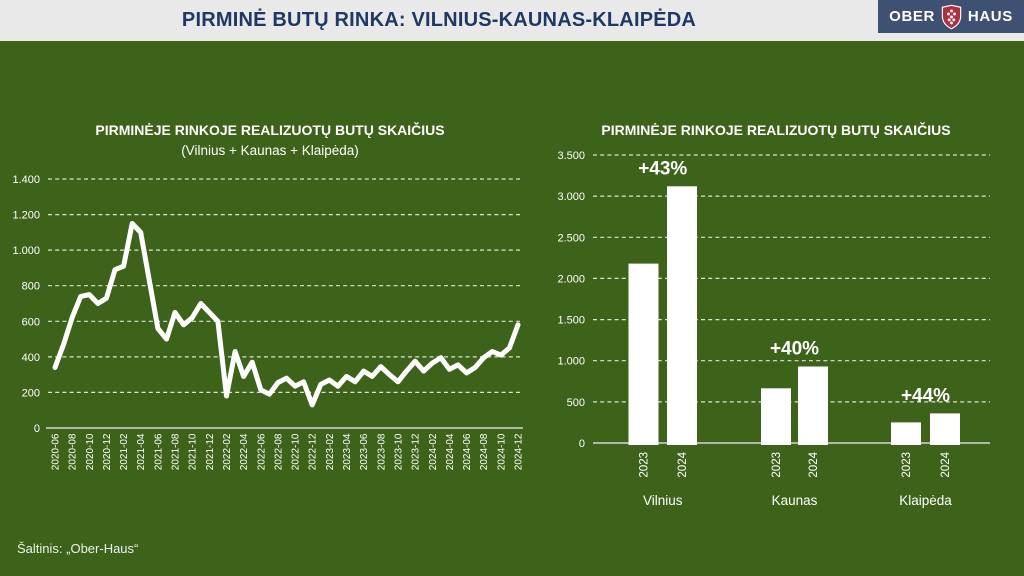 This screenshot has width=1024, height=576. I want to click on y-axis-label: 600, so click(31, 322).